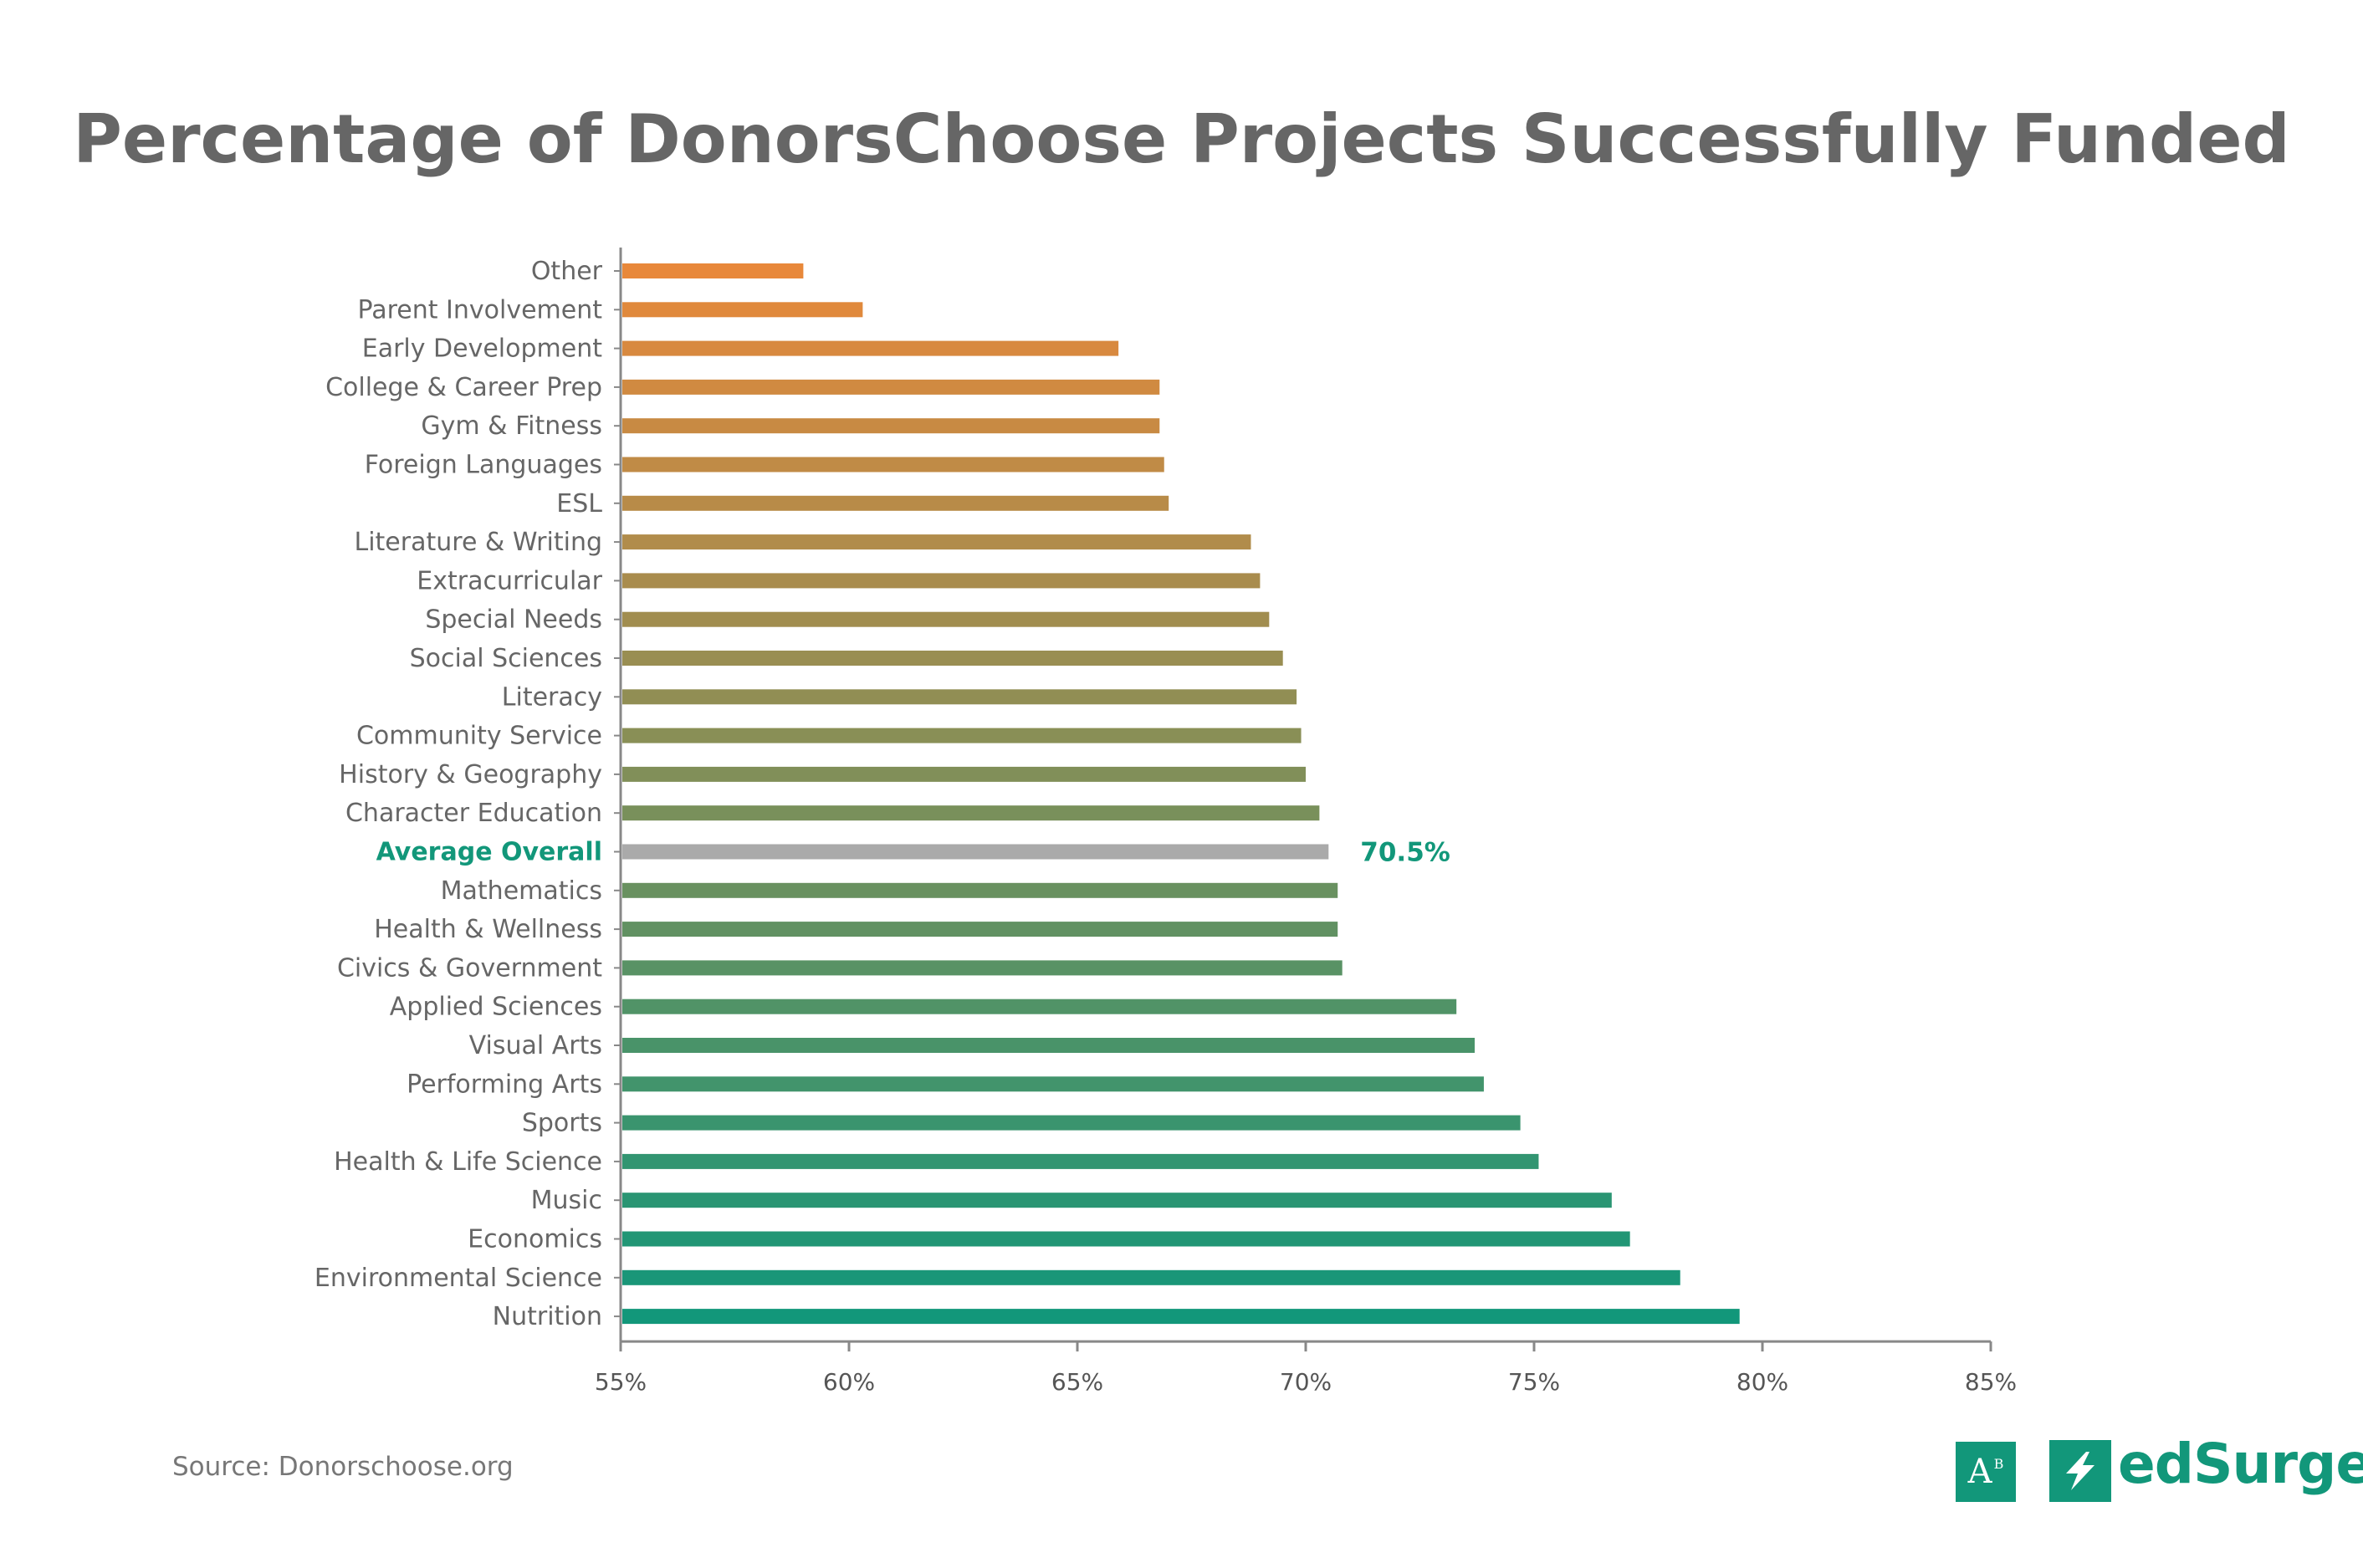  I want to click on bar-special-needs, so click(946, 619).